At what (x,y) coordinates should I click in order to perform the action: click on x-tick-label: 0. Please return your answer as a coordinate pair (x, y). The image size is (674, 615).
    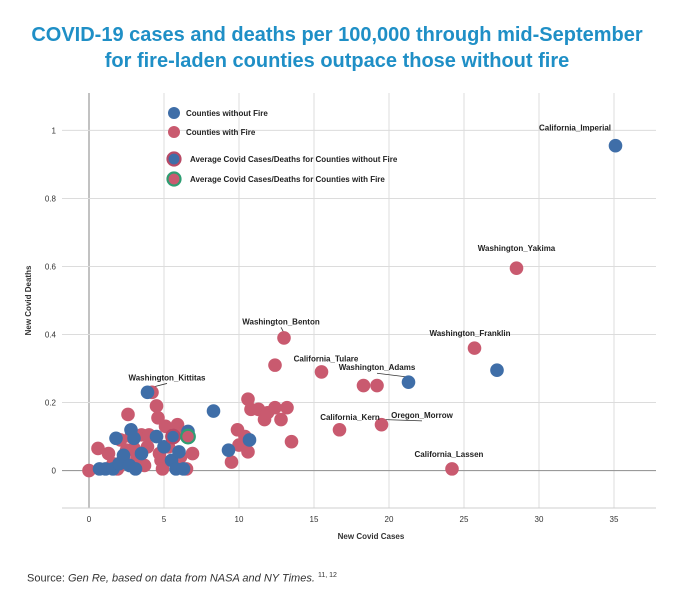
    Looking at the image, I should click on (89, 519).